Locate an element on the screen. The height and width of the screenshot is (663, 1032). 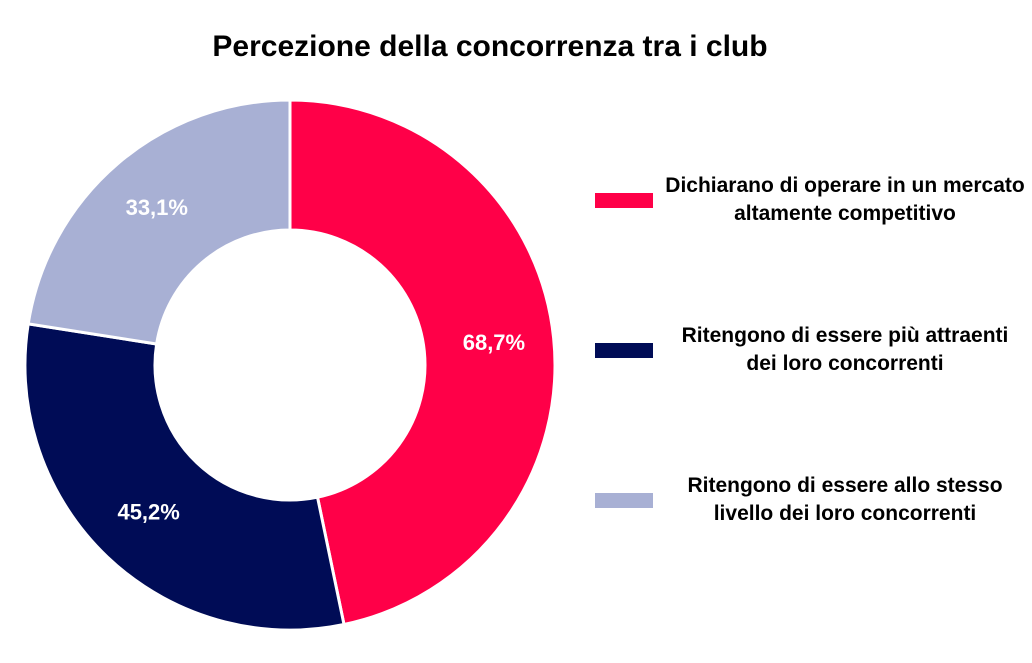
value-label: 45,2% is located at coordinates (148, 511).